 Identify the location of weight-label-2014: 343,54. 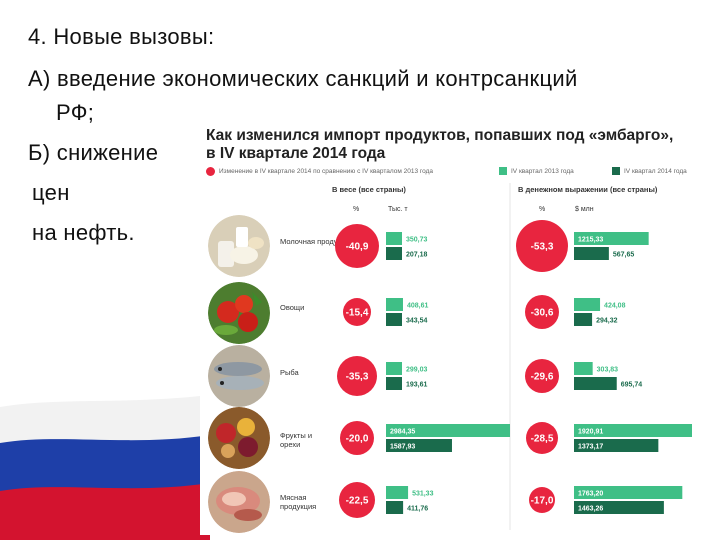
(417, 321).